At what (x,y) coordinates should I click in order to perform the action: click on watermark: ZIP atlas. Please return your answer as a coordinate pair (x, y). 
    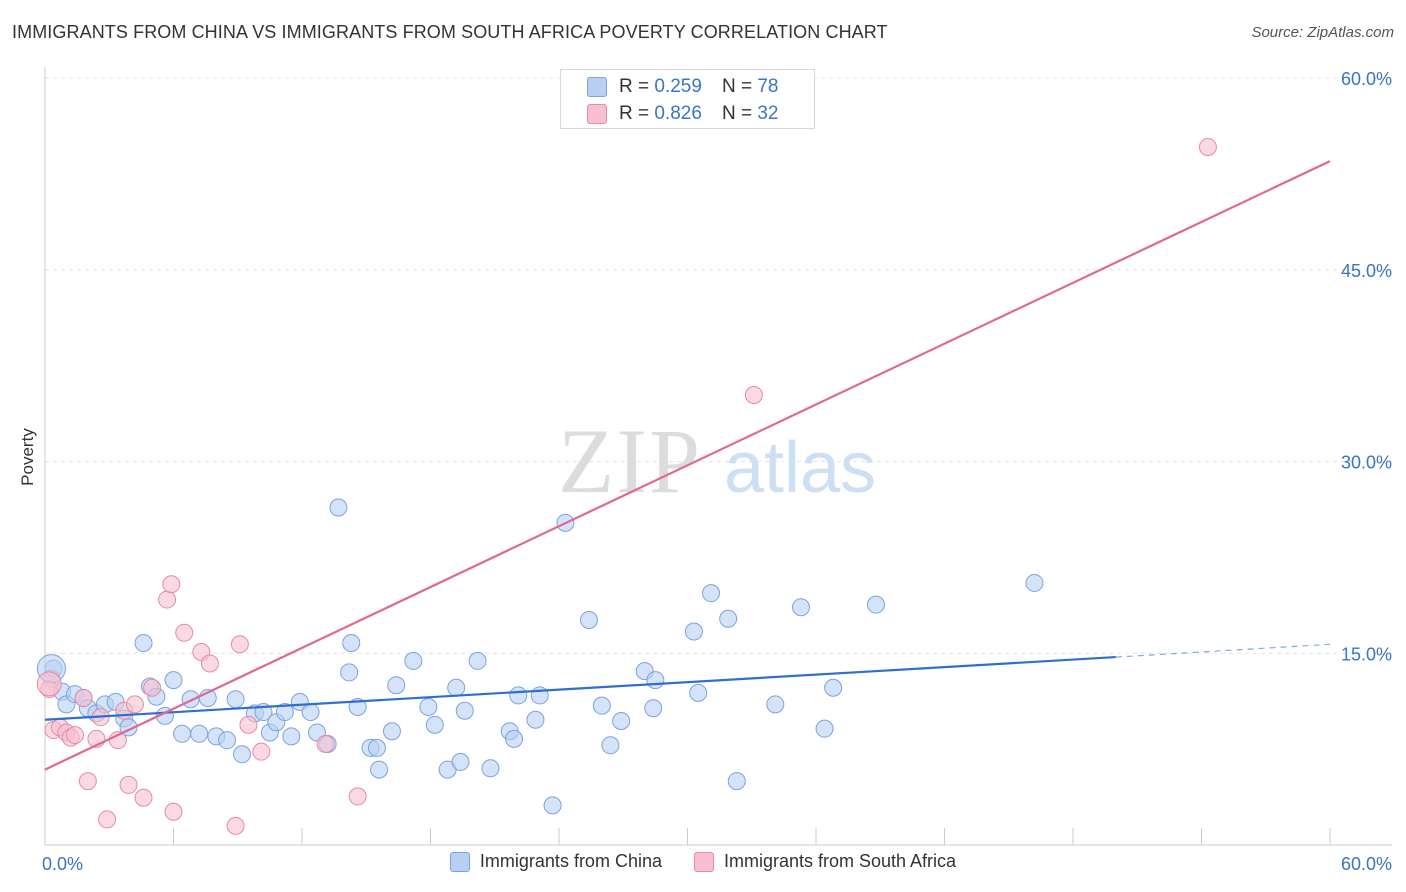
    Looking at the image, I should click on (717, 461).